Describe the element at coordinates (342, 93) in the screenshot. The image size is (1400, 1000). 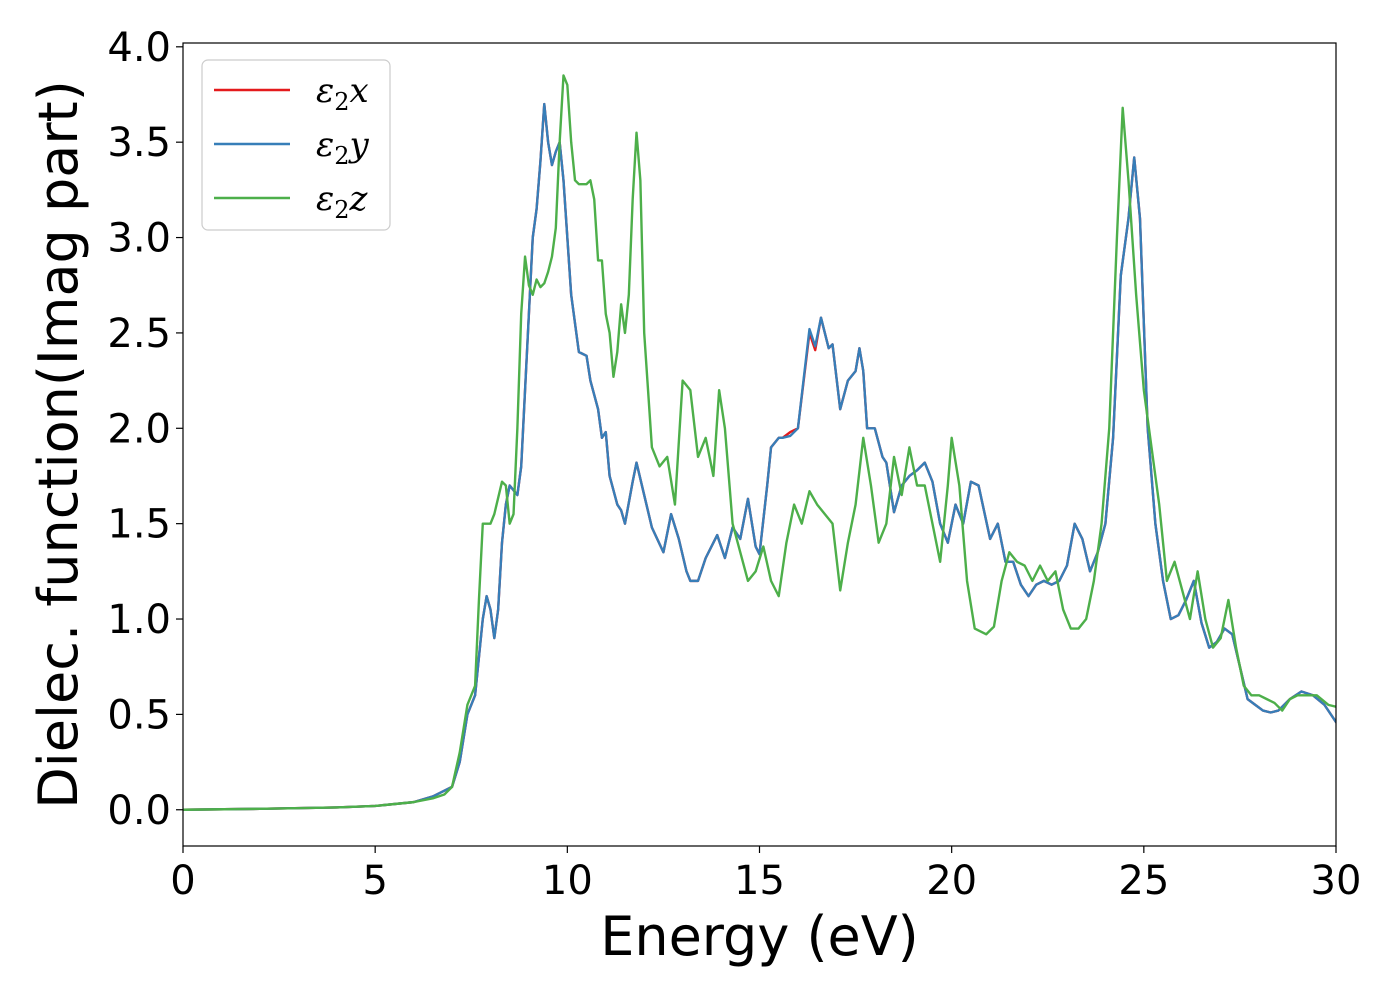
I see `legend-label-eps2x: ε2x` at that location.